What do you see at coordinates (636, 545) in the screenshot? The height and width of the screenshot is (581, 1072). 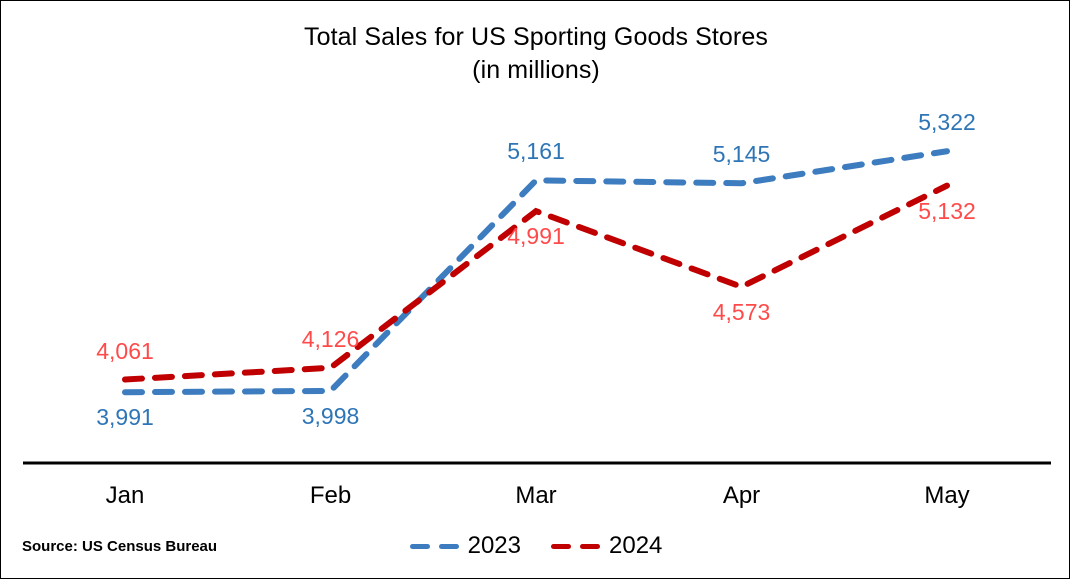 I see `legend-label-2024: 2024` at bounding box center [636, 545].